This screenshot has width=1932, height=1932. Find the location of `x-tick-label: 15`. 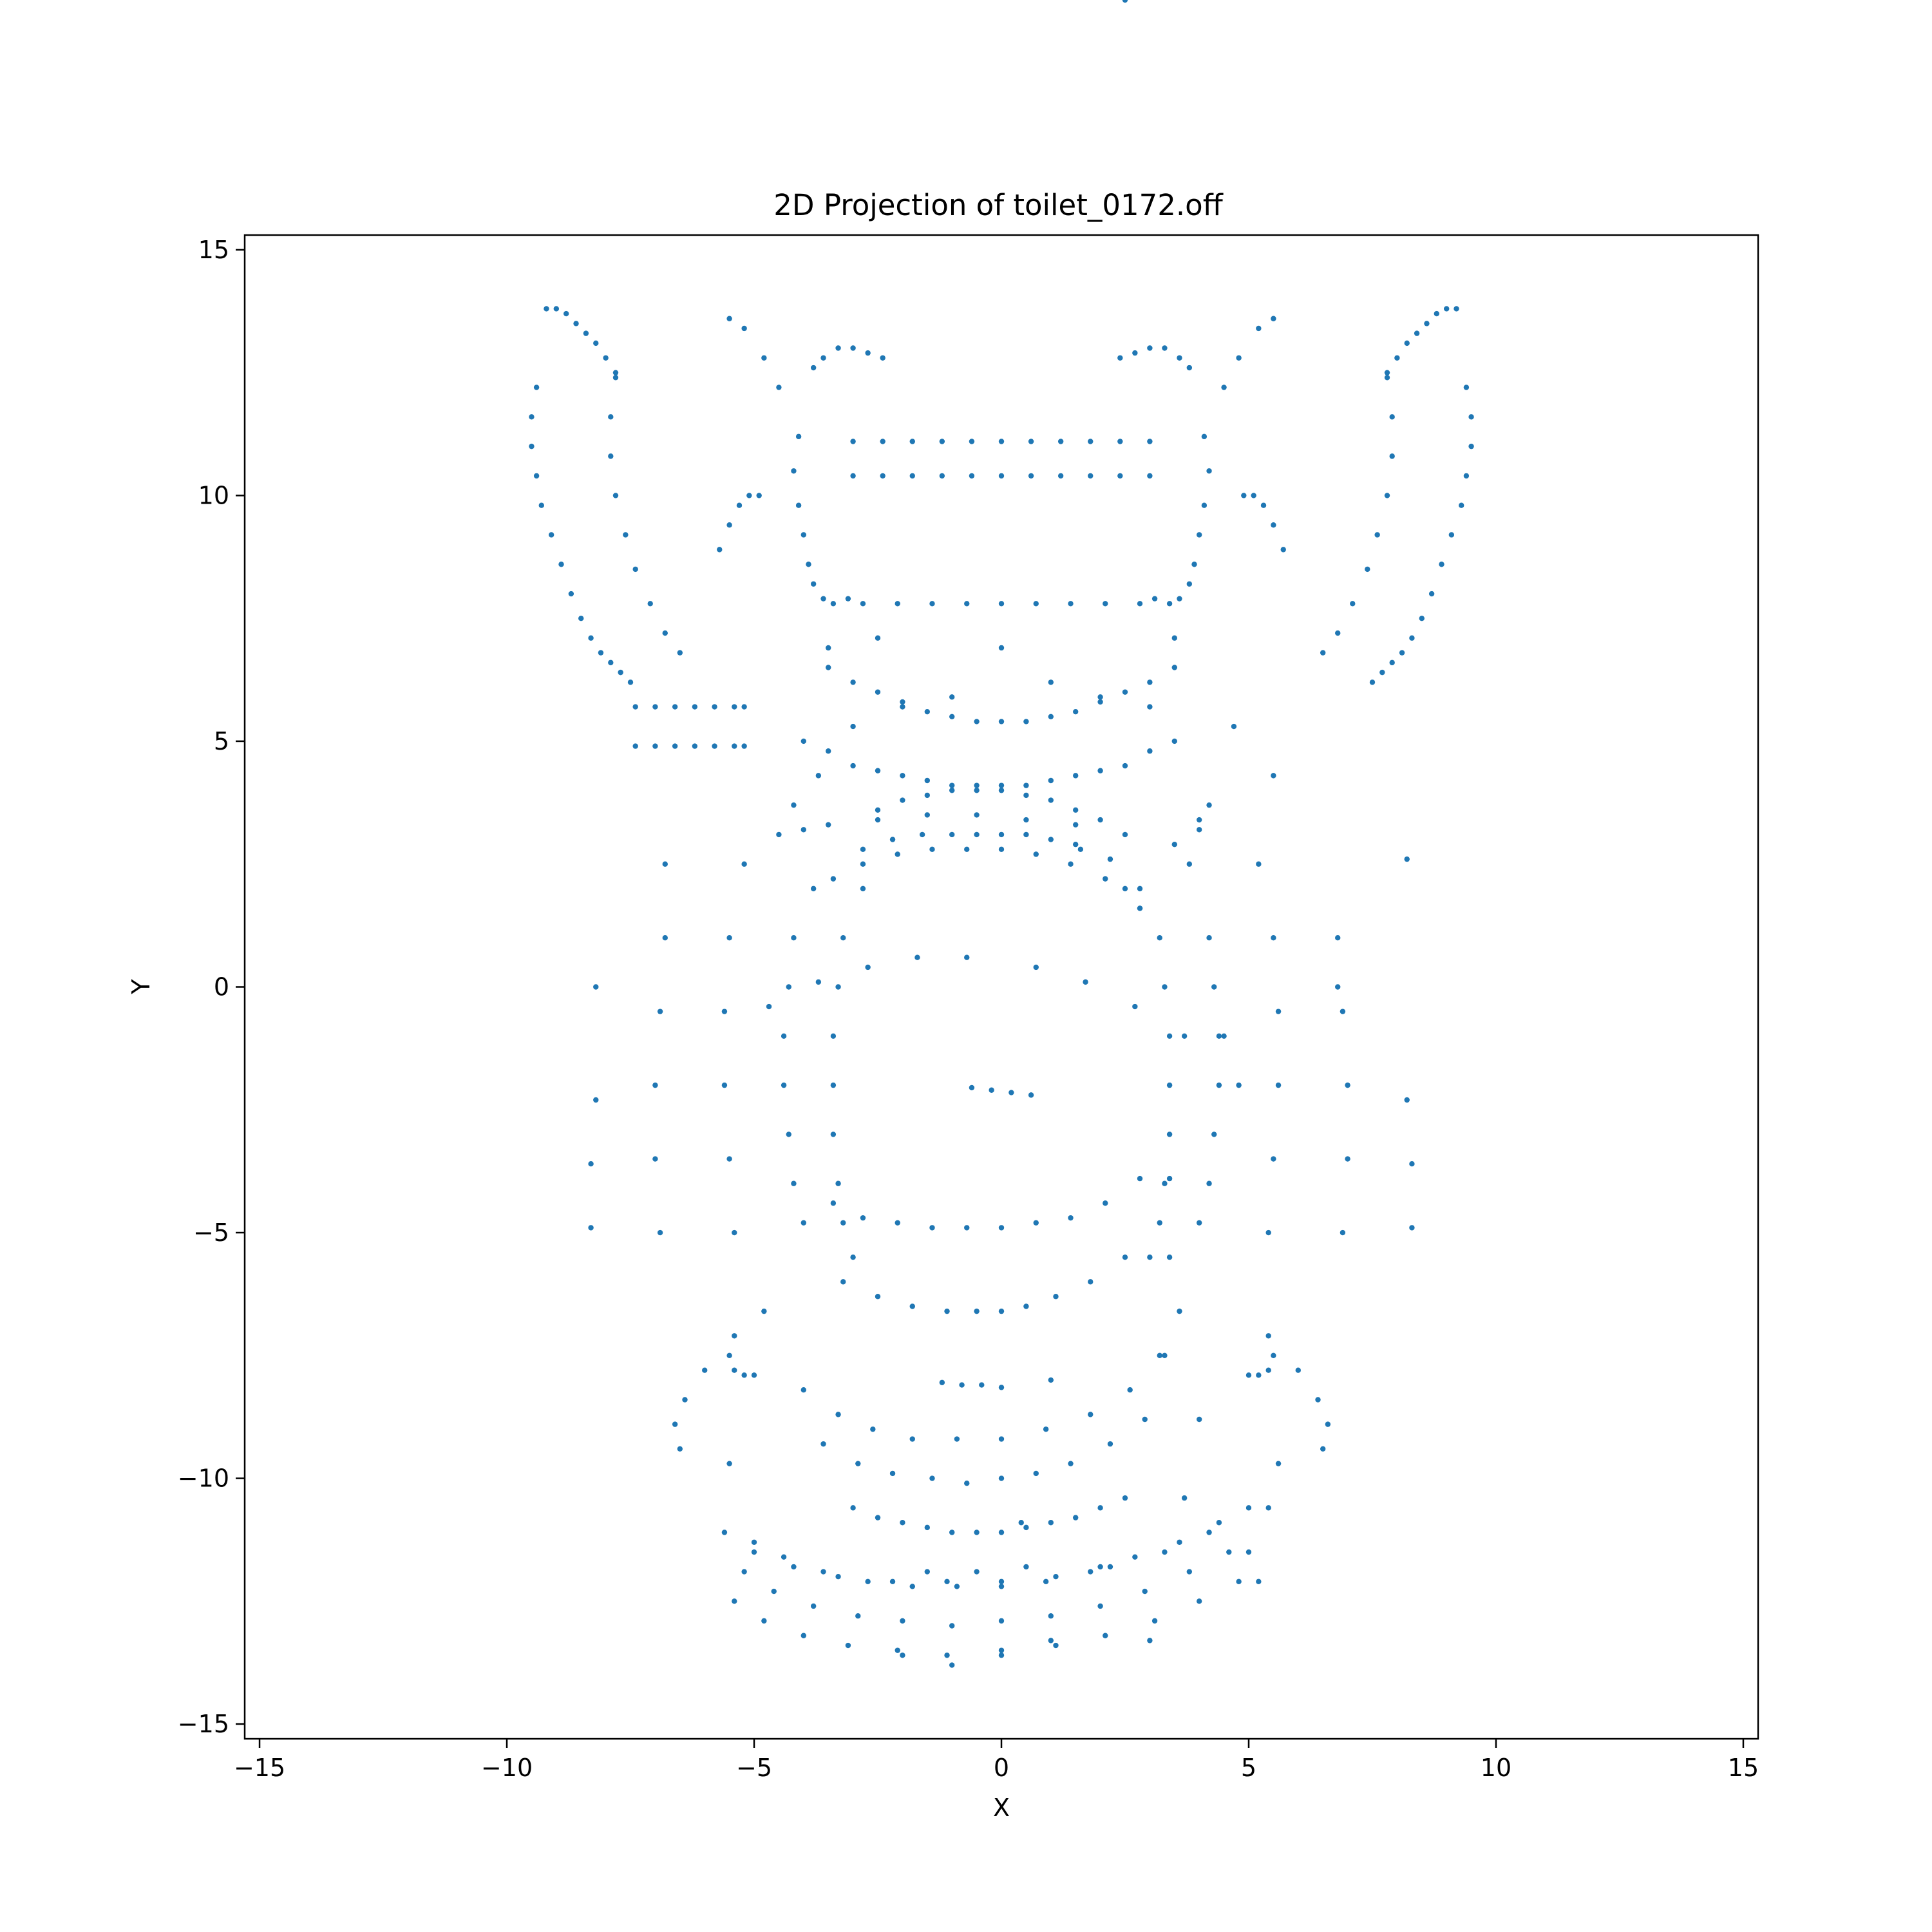

x-tick-label: 15 is located at coordinates (1743, 1768).